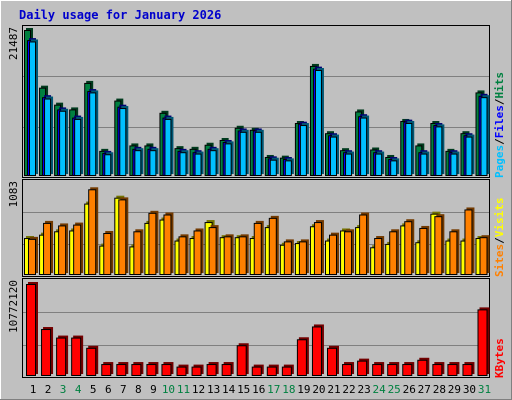 The image size is (512, 400). Describe the element at coordinates (13, 194) in the screenshot. I see `middle-max-label: 1083` at that location.